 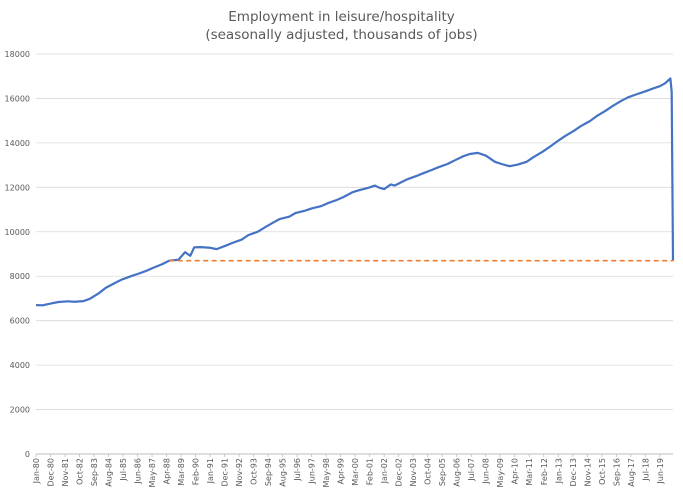 I want to click on x-tick-label: Sep-16, so click(x=616, y=472).